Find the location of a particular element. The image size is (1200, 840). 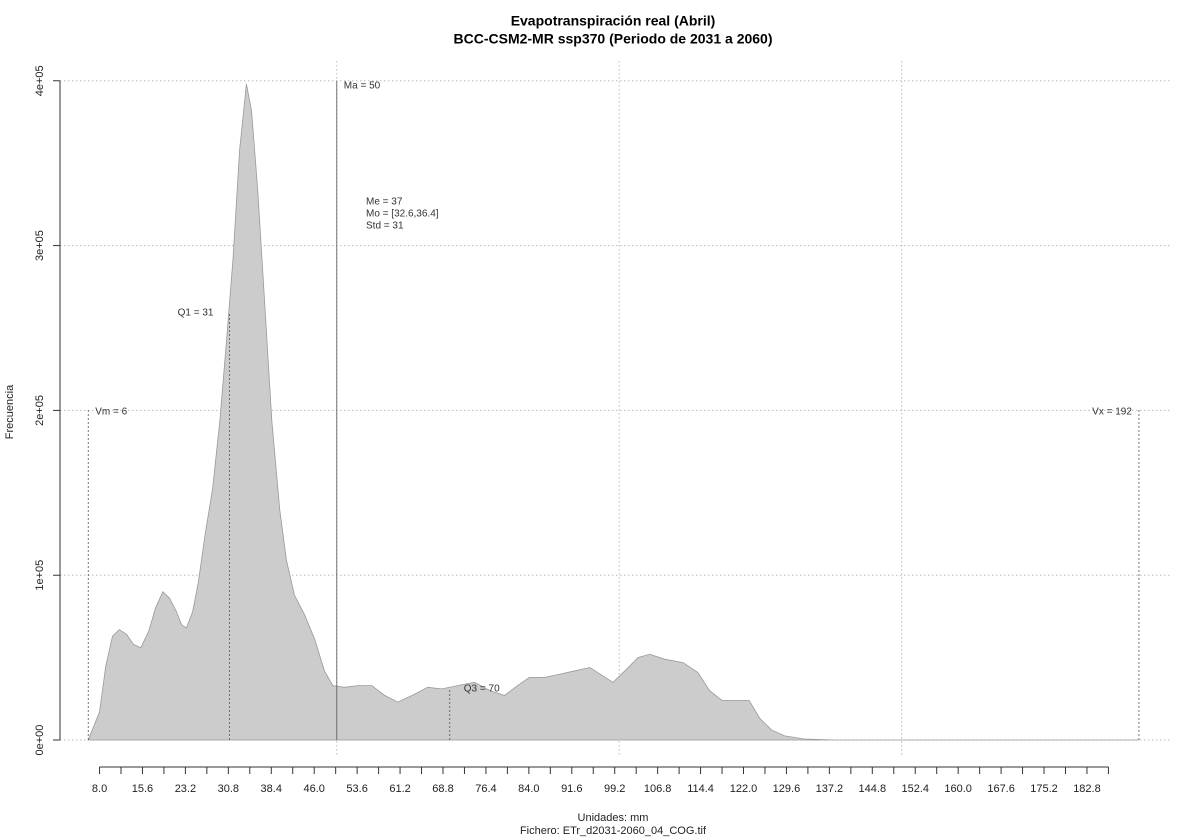

x-tick-label: 38.4 is located at coordinates (271, 789).